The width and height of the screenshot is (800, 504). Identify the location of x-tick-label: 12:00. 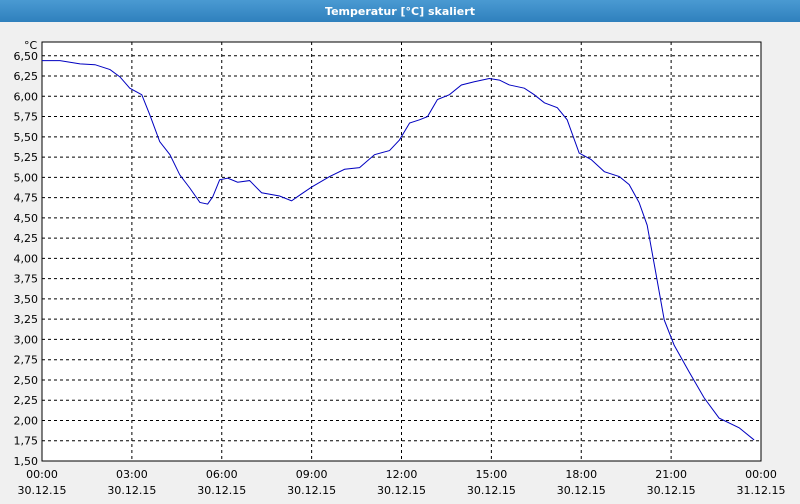
(402, 474).